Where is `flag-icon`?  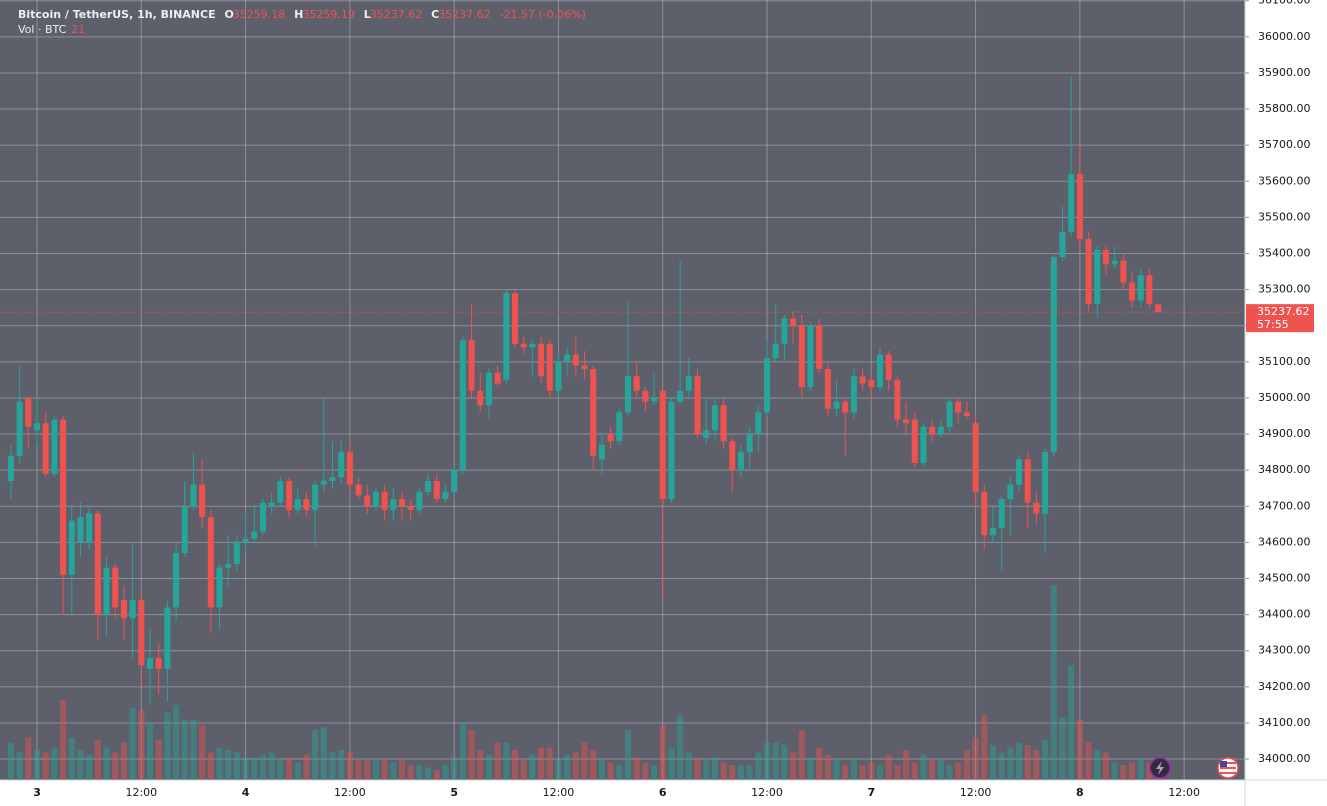 flag-icon is located at coordinates (1228, 768).